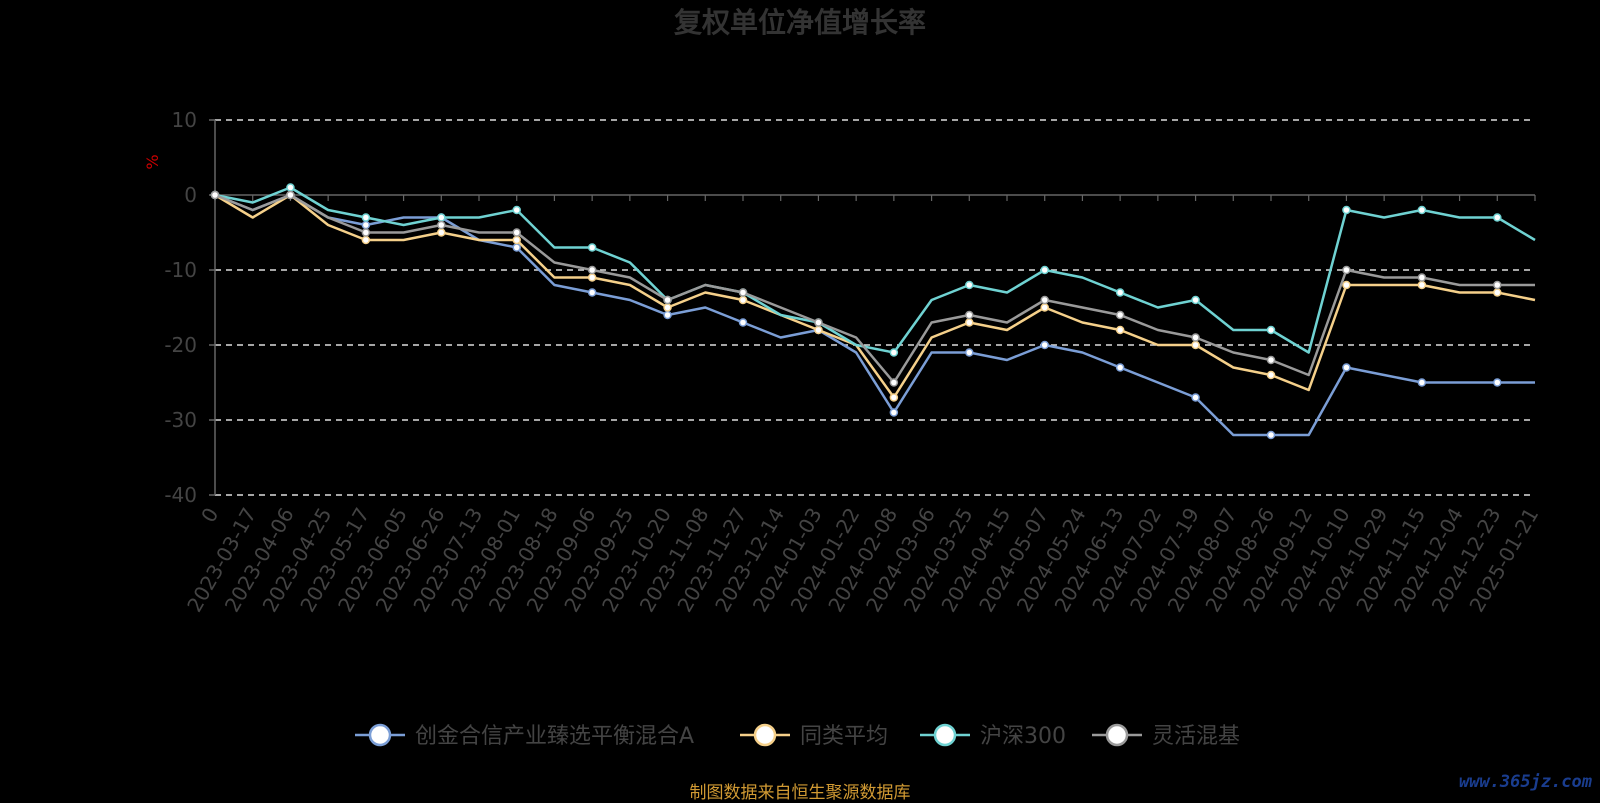 The width and height of the screenshot is (1600, 803). I want to click on y-tick-label: -20, so click(180, 345).